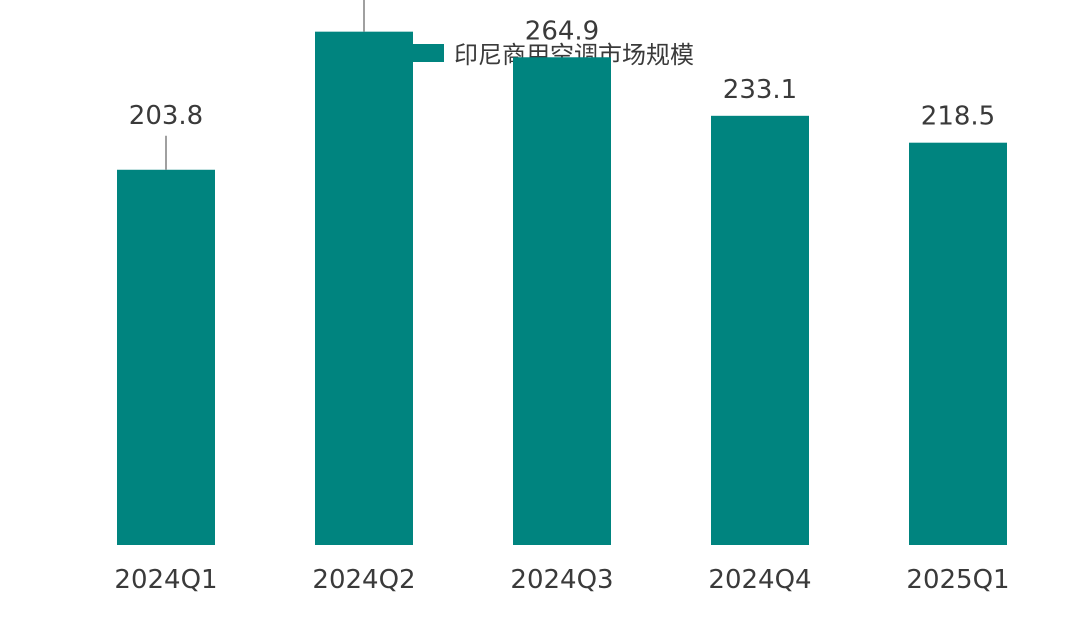 The width and height of the screenshot is (1080, 622). What do you see at coordinates (562, 301) in the screenshot?
I see `bar-2024Q3` at bounding box center [562, 301].